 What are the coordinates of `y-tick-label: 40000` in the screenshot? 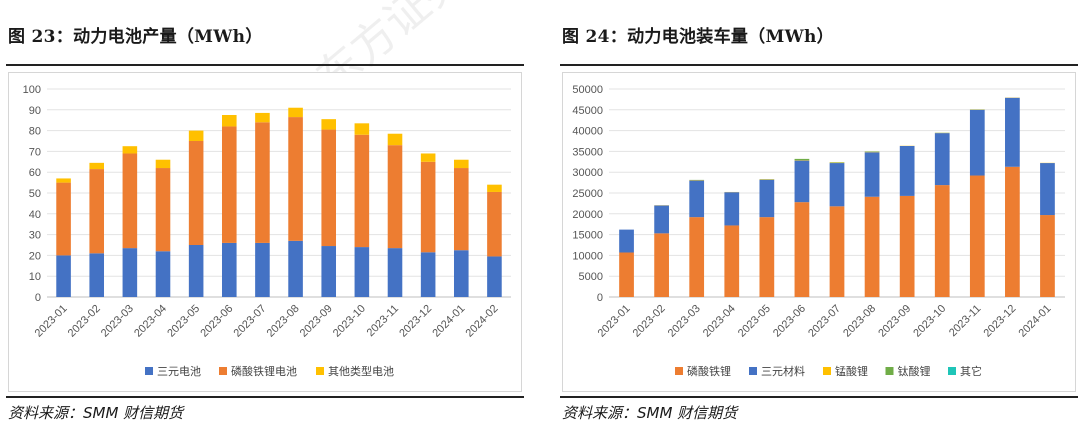 It's located at (587, 132).